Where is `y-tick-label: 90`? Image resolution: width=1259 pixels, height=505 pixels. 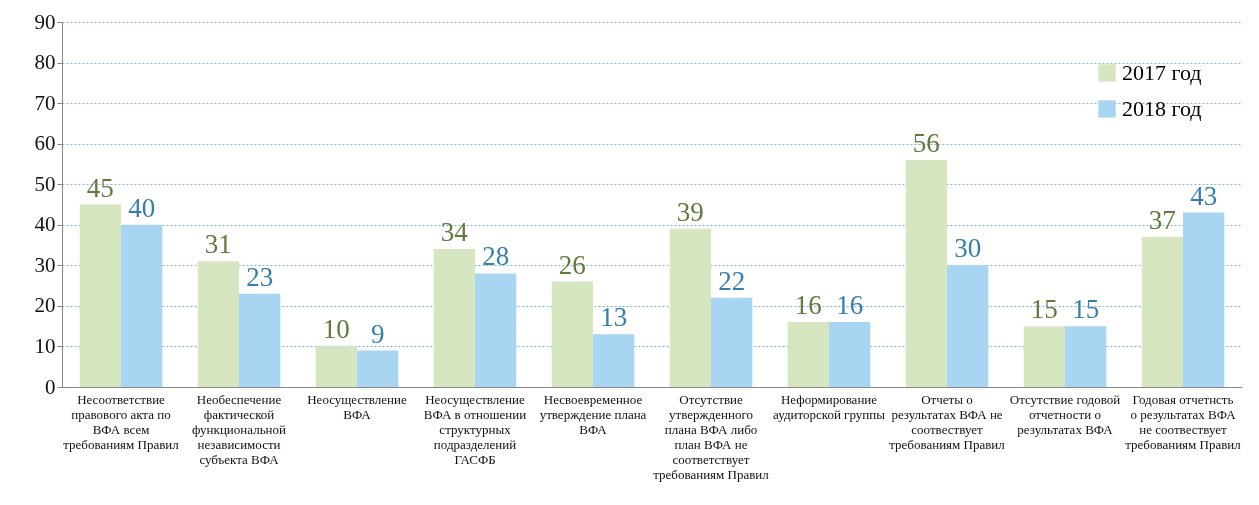 y-tick-label: 90 is located at coordinates (45, 21).